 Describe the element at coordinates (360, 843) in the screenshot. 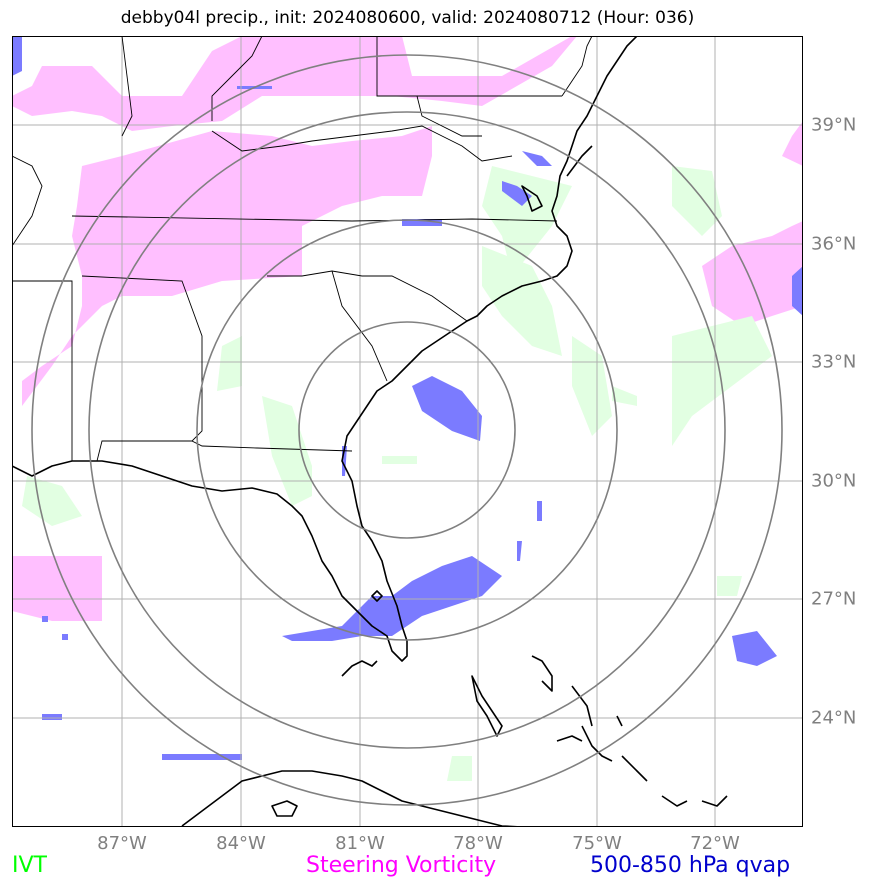

I see `lon-label-81w: 81°W` at that location.